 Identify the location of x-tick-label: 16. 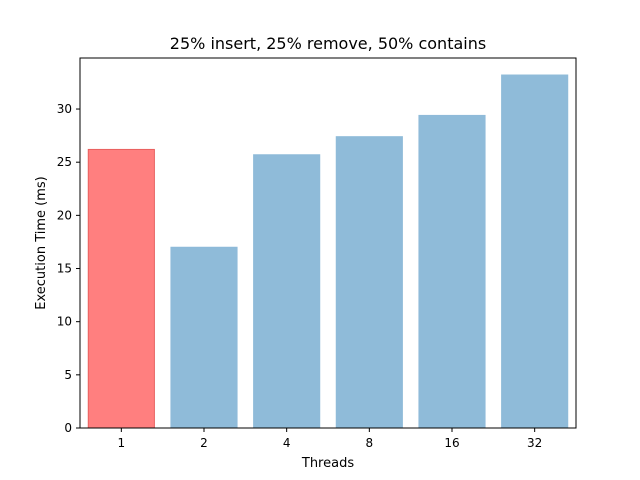
(451, 443).